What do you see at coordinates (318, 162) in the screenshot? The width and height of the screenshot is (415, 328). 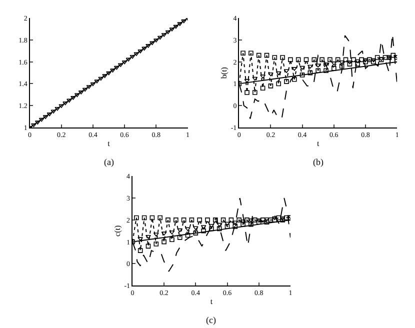 I see `text: (b)` at bounding box center [318, 162].